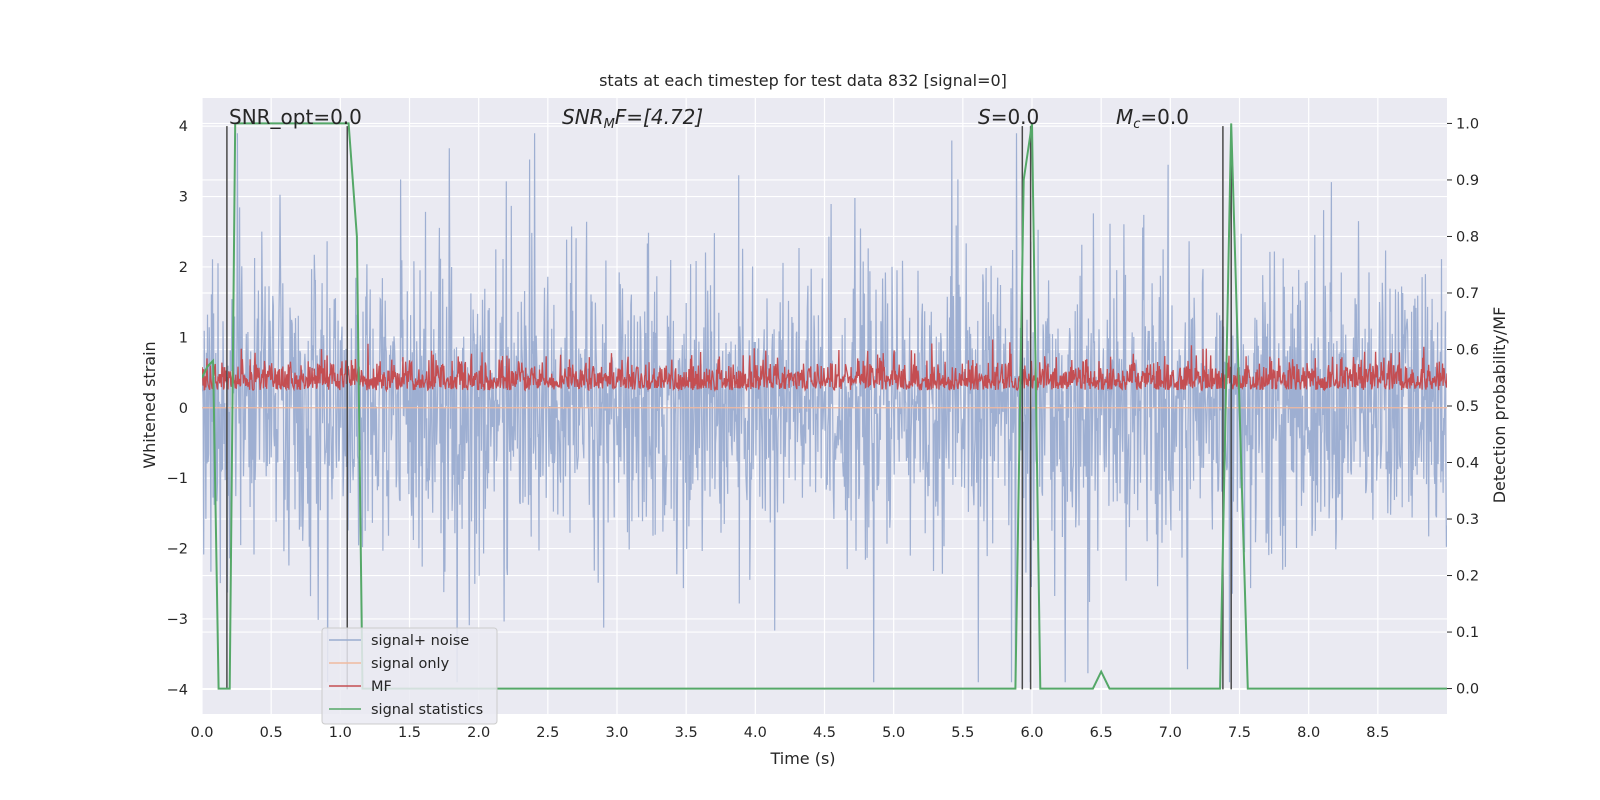 Image resolution: width=1600 pixels, height=800 pixels. Describe the element at coordinates (755, 733) in the screenshot. I see `x-tick-label-8: 4.0` at that location.